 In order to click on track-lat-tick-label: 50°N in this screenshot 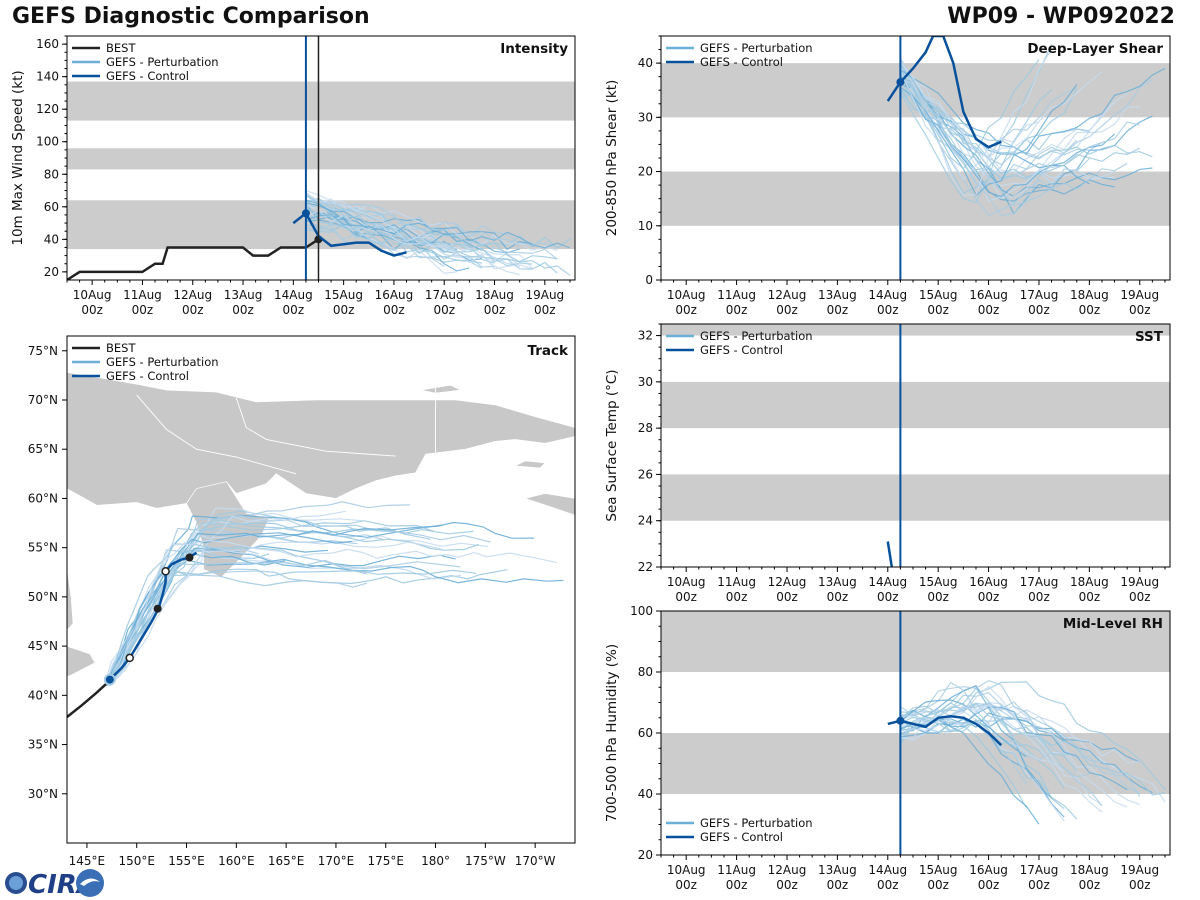, I will do `click(43, 597)`.